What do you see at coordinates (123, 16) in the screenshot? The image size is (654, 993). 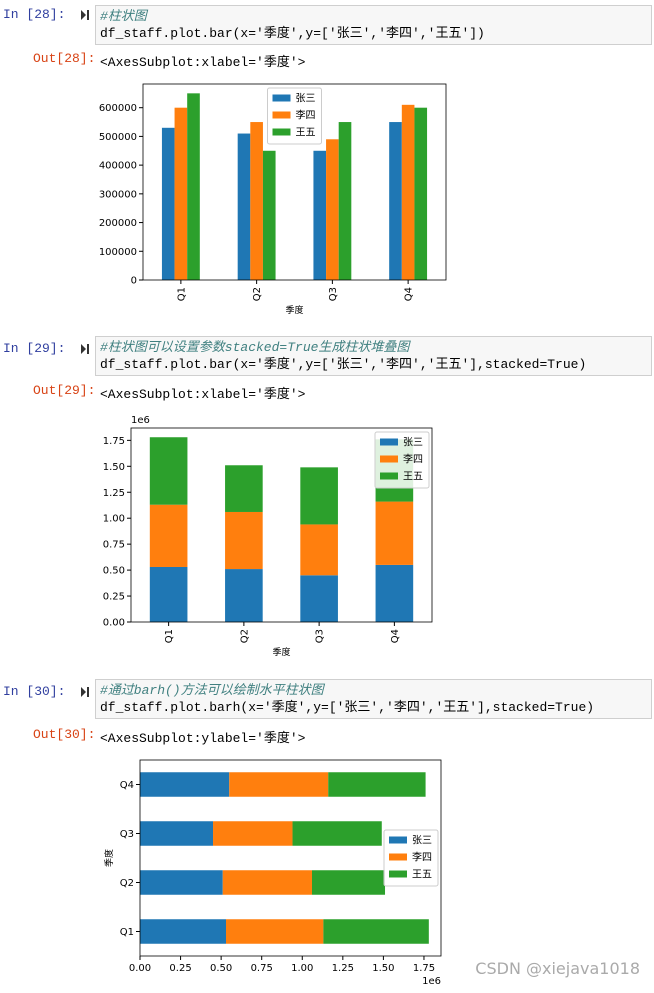 I see `code-comment: #柱状图` at bounding box center [123, 16].